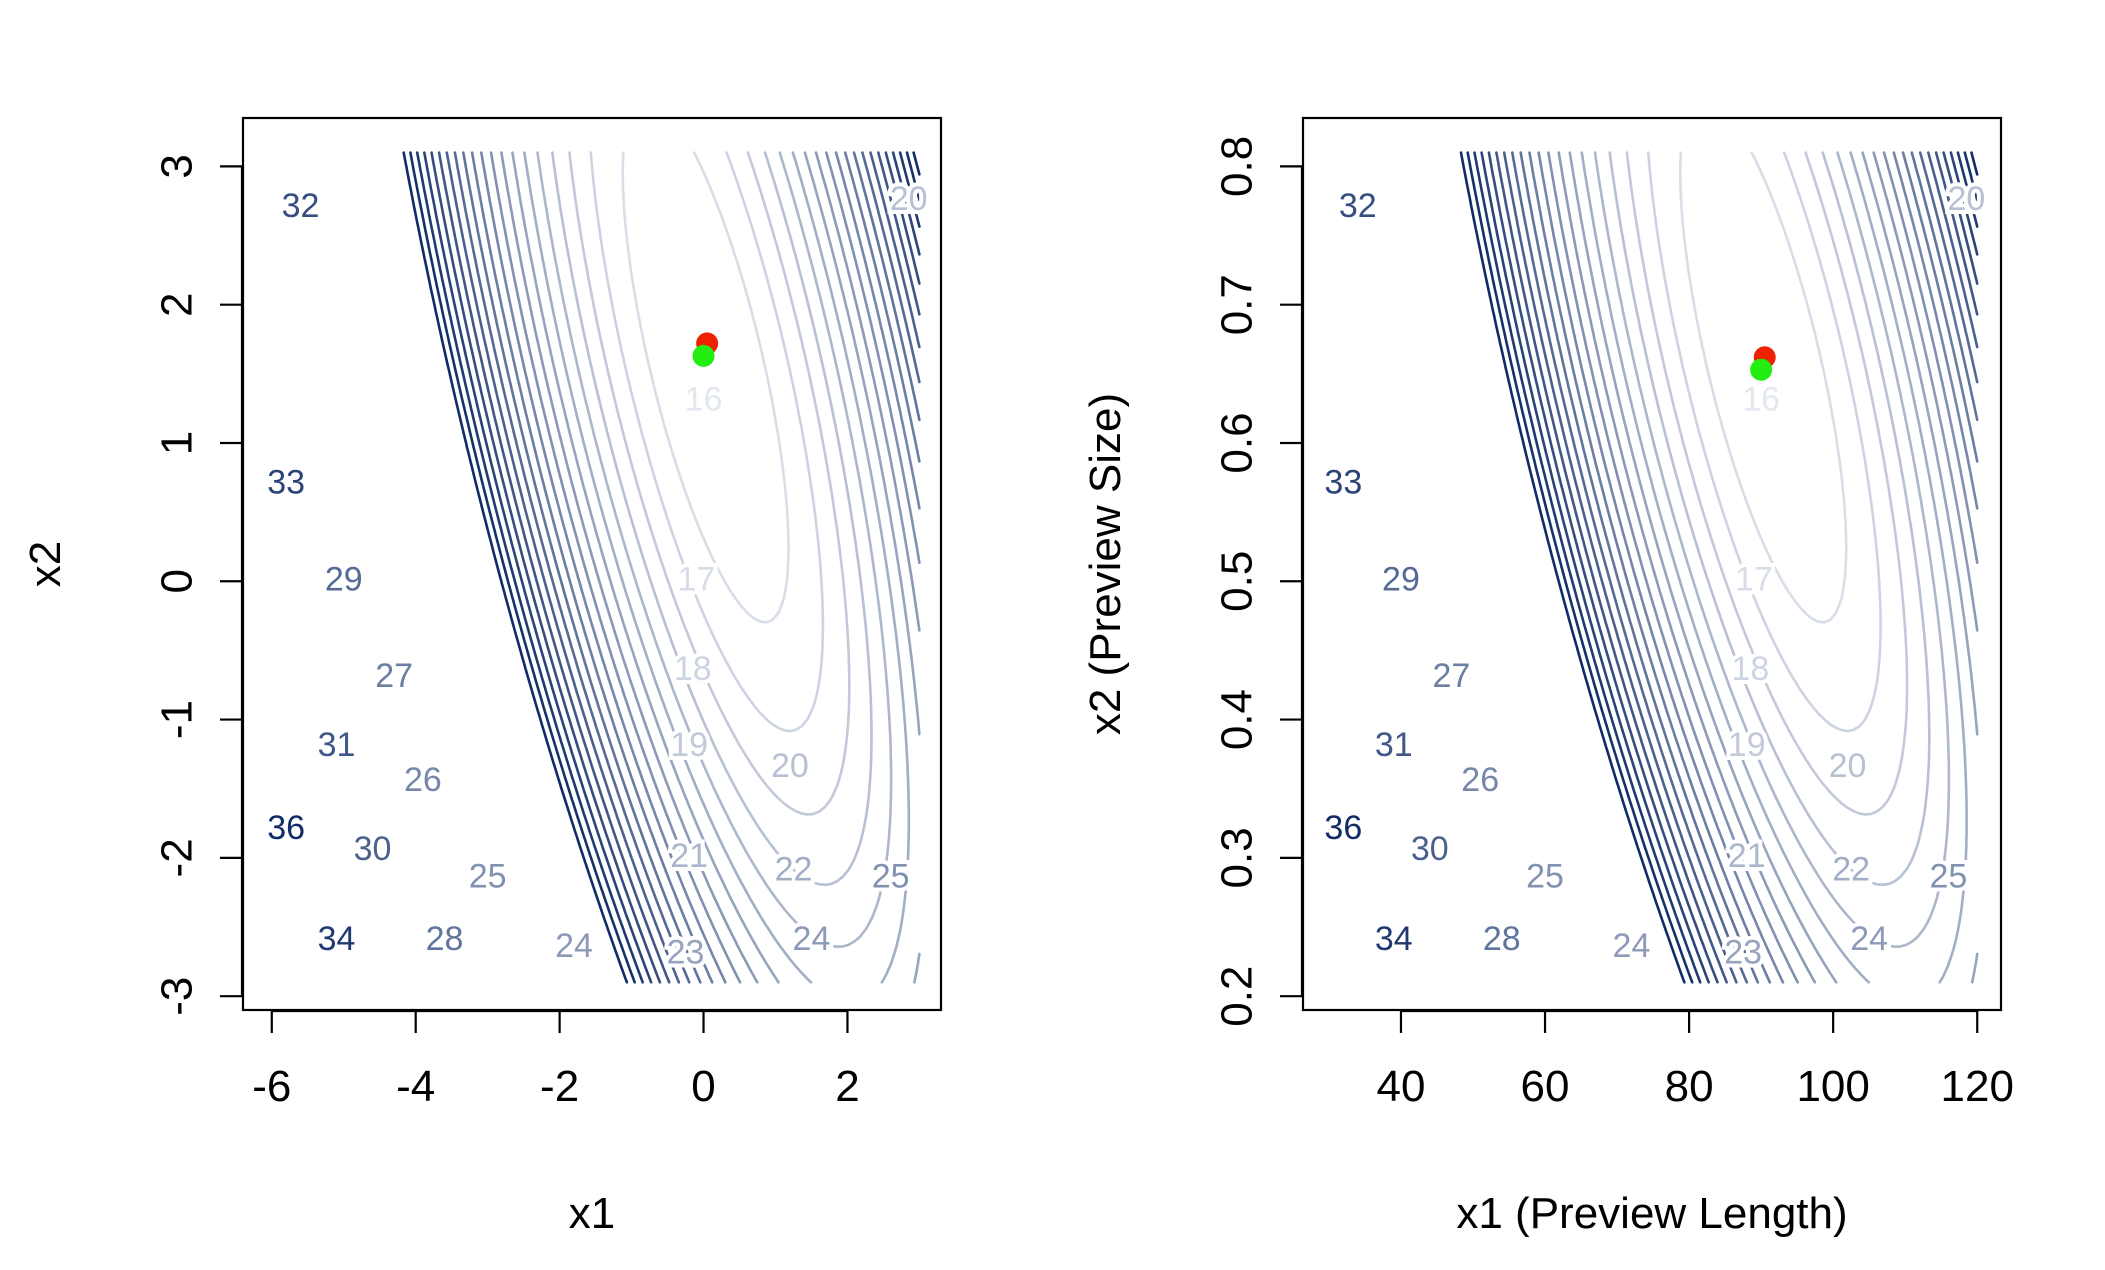 The image size is (2105, 1270). Describe the element at coordinates (1237, 442) in the screenshot. I see `y-tick-label: 0.6` at that location.